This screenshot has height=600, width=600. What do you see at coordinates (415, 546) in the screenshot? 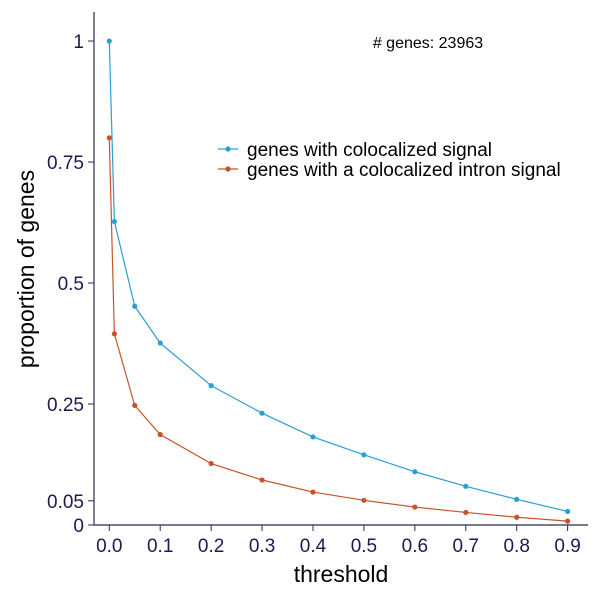
I see `x-tick-label: 0.6` at bounding box center [415, 546].